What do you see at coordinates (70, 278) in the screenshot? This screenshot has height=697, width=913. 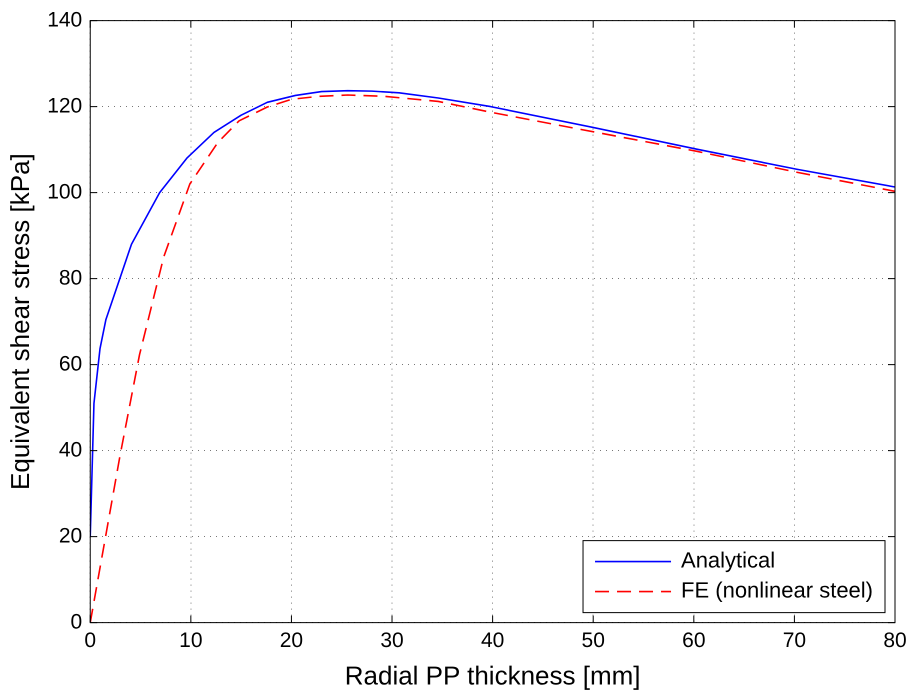 I see `y-tick-label: 80` at bounding box center [70, 278].